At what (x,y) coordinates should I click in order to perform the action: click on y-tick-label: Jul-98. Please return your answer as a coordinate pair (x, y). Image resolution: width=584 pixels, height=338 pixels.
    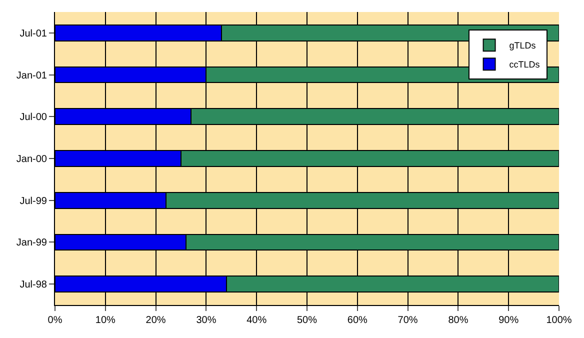
    Looking at the image, I should click on (34, 285).